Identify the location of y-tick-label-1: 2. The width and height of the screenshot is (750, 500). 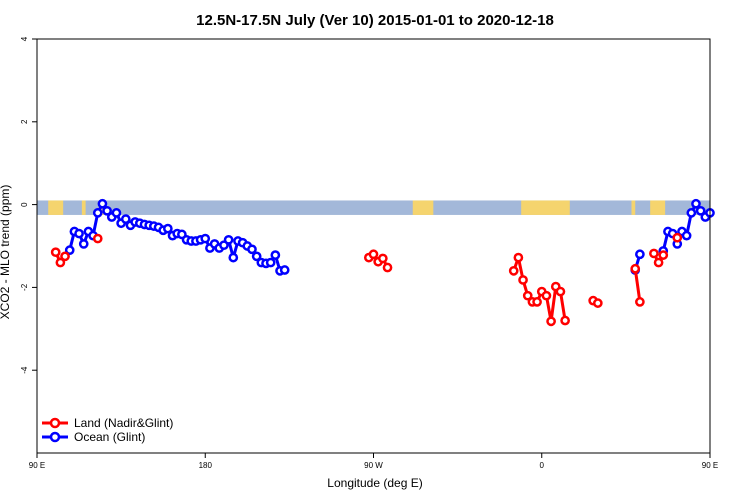
(24, 121).